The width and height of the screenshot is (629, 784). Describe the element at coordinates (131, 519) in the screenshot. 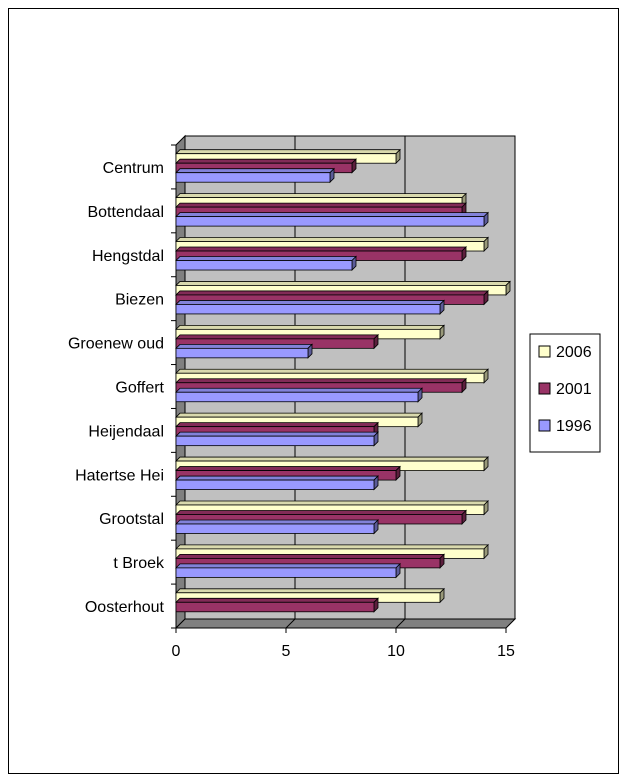

I see `category-label: Grootstal` at that location.